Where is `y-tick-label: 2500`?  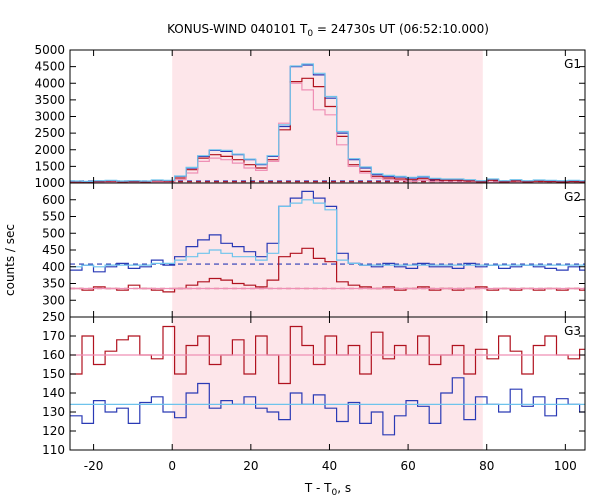
y-tick-label: 2500 is located at coordinates (49, 133).